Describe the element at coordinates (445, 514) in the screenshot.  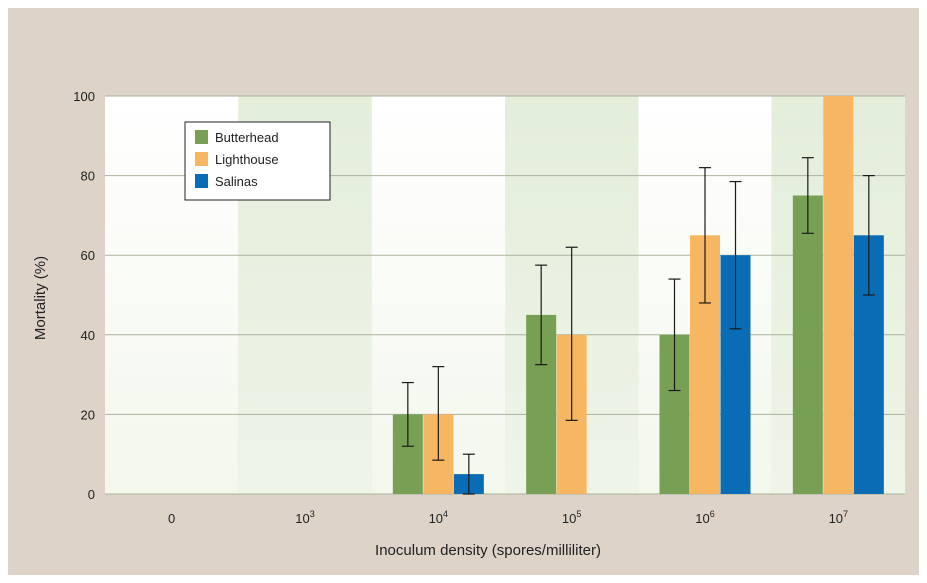
I see `x-tick-exponent: 4` at that location.